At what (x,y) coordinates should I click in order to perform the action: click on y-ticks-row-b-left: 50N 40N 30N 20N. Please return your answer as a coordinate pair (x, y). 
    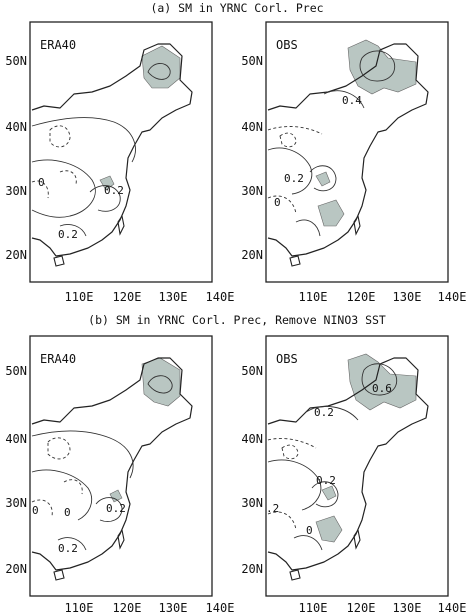
    Looking at the image, I should click on (16, 470).